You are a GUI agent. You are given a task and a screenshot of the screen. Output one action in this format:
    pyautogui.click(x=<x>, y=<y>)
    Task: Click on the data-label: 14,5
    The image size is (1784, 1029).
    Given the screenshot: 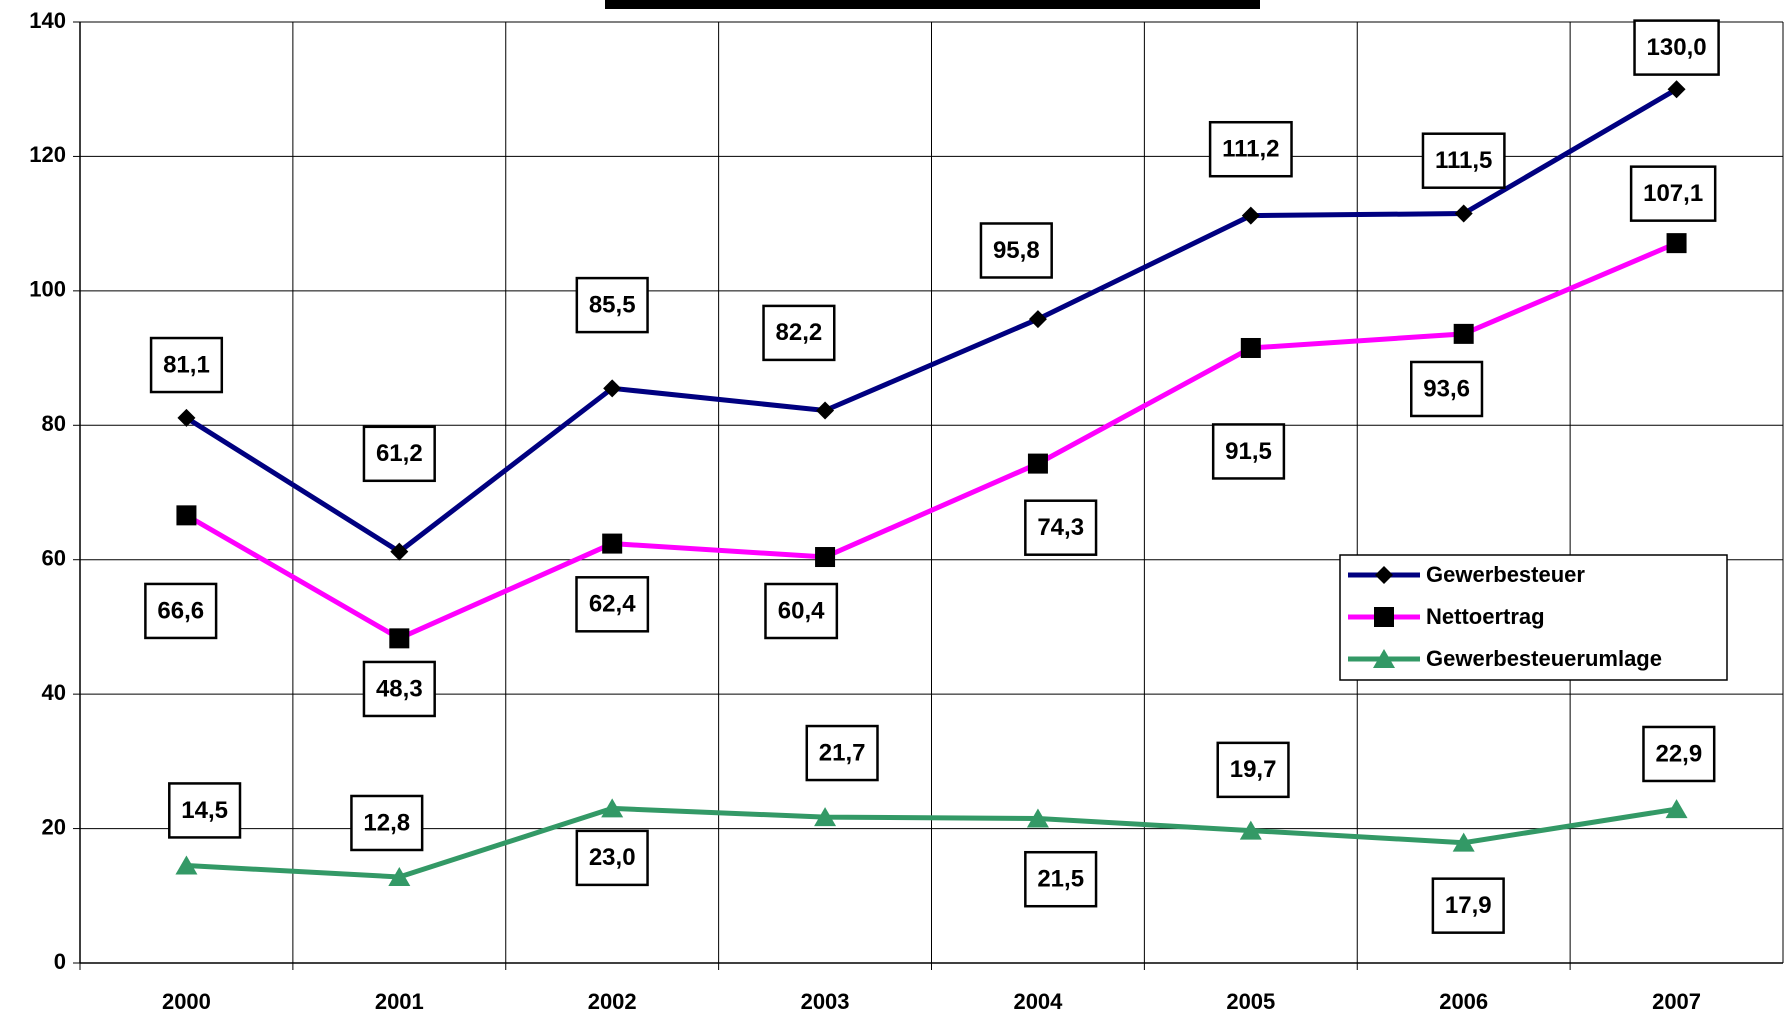 What is the action you would take?
    pyautogui.click(x=204, y=810)
    